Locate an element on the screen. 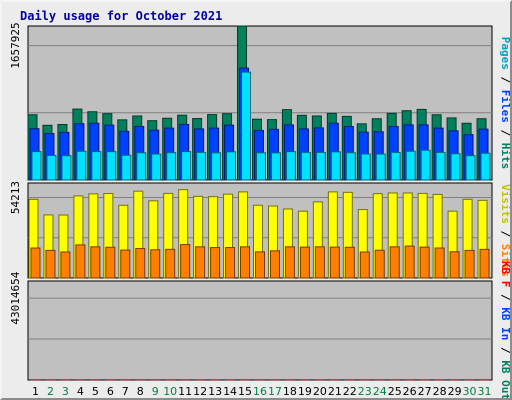 The height and width of the screenshot is (400, 512). day-label-7: 7 is located at coordinates (125, 391).